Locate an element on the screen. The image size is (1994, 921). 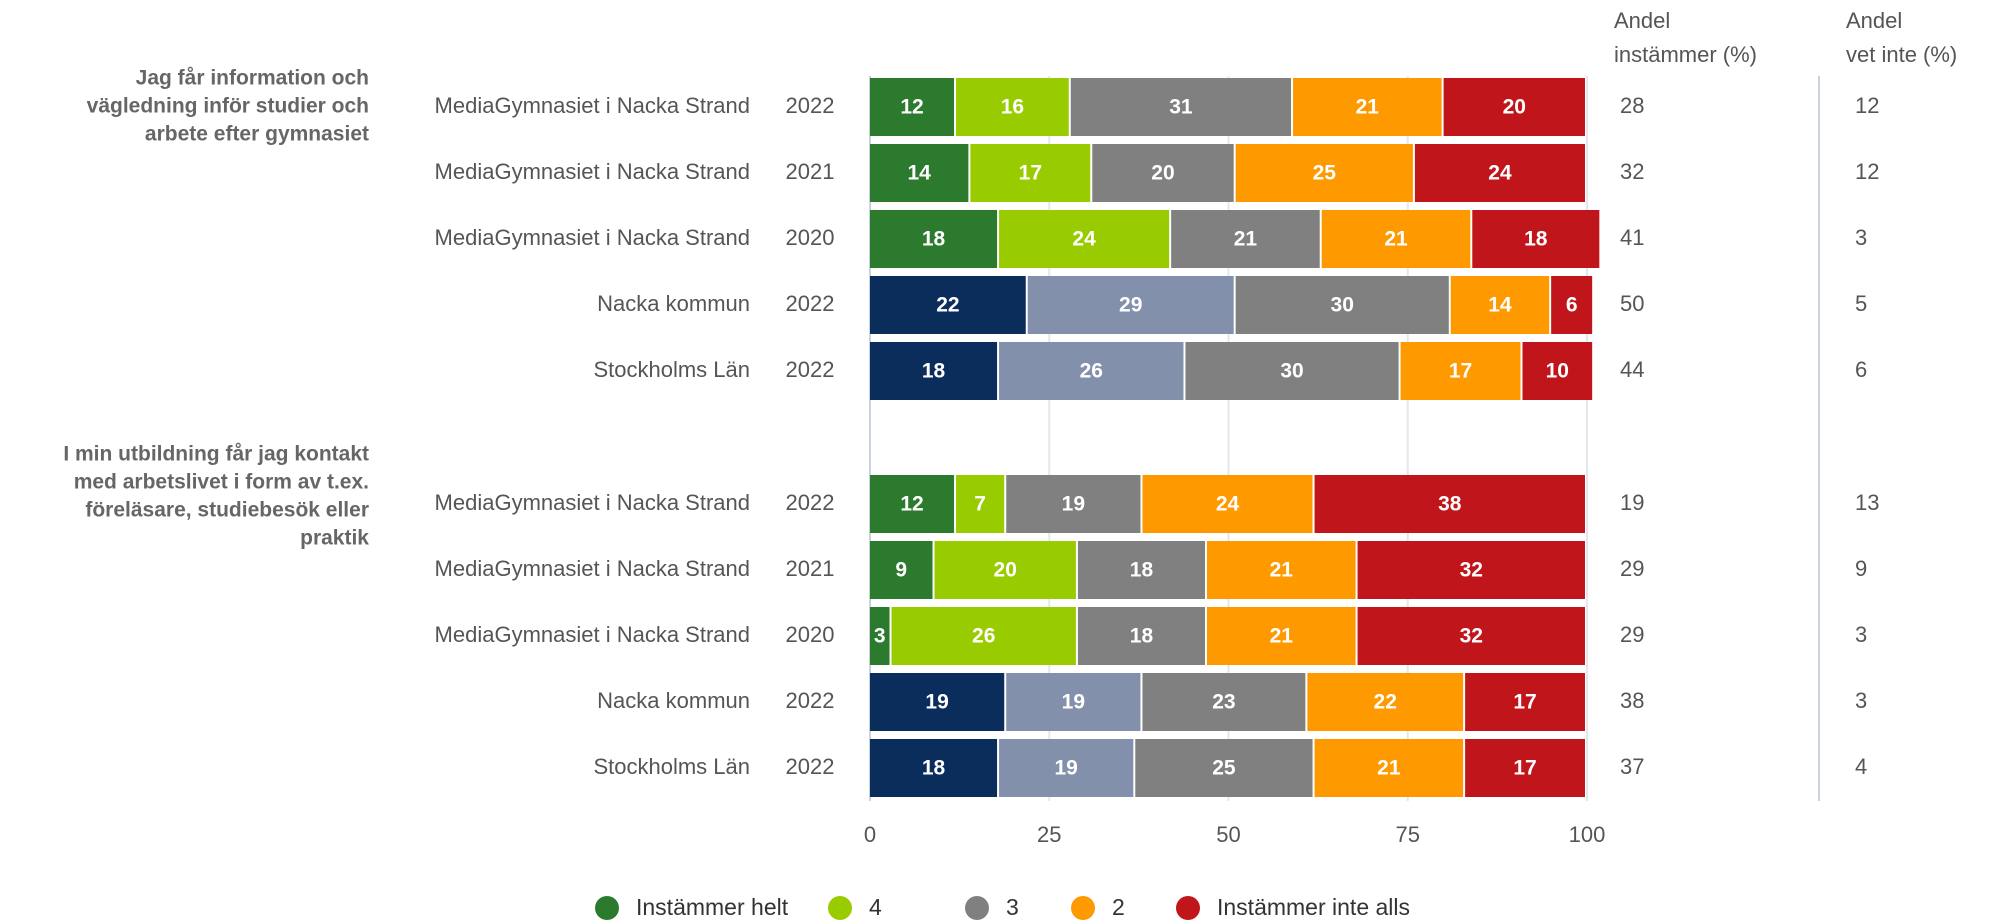
bar-label: 6 is located at coordinates (1572, 305).